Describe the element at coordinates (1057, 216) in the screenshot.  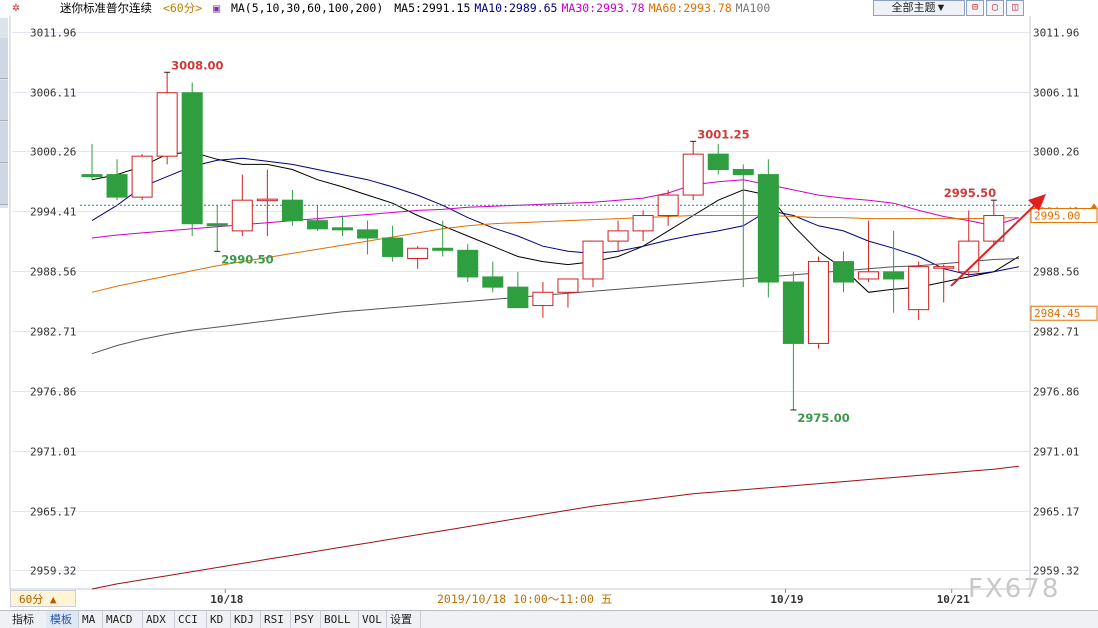
I see `price-tag-label: 2995.00` at that location.